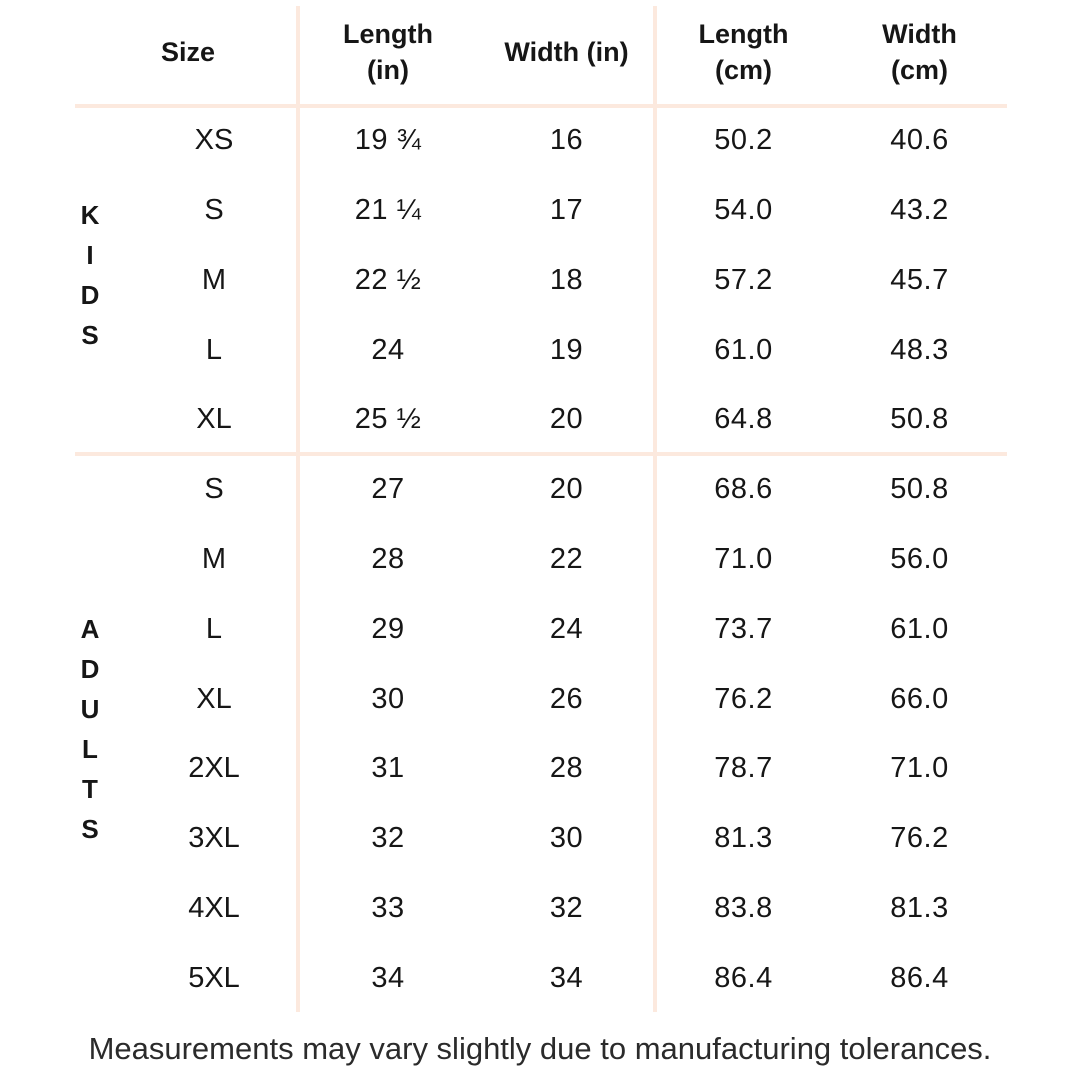 The image size is (1080, 1080). Describe the element at coordinates (90, 280) in the screenshot. I see `group-label-kids: KIDS` at that location.